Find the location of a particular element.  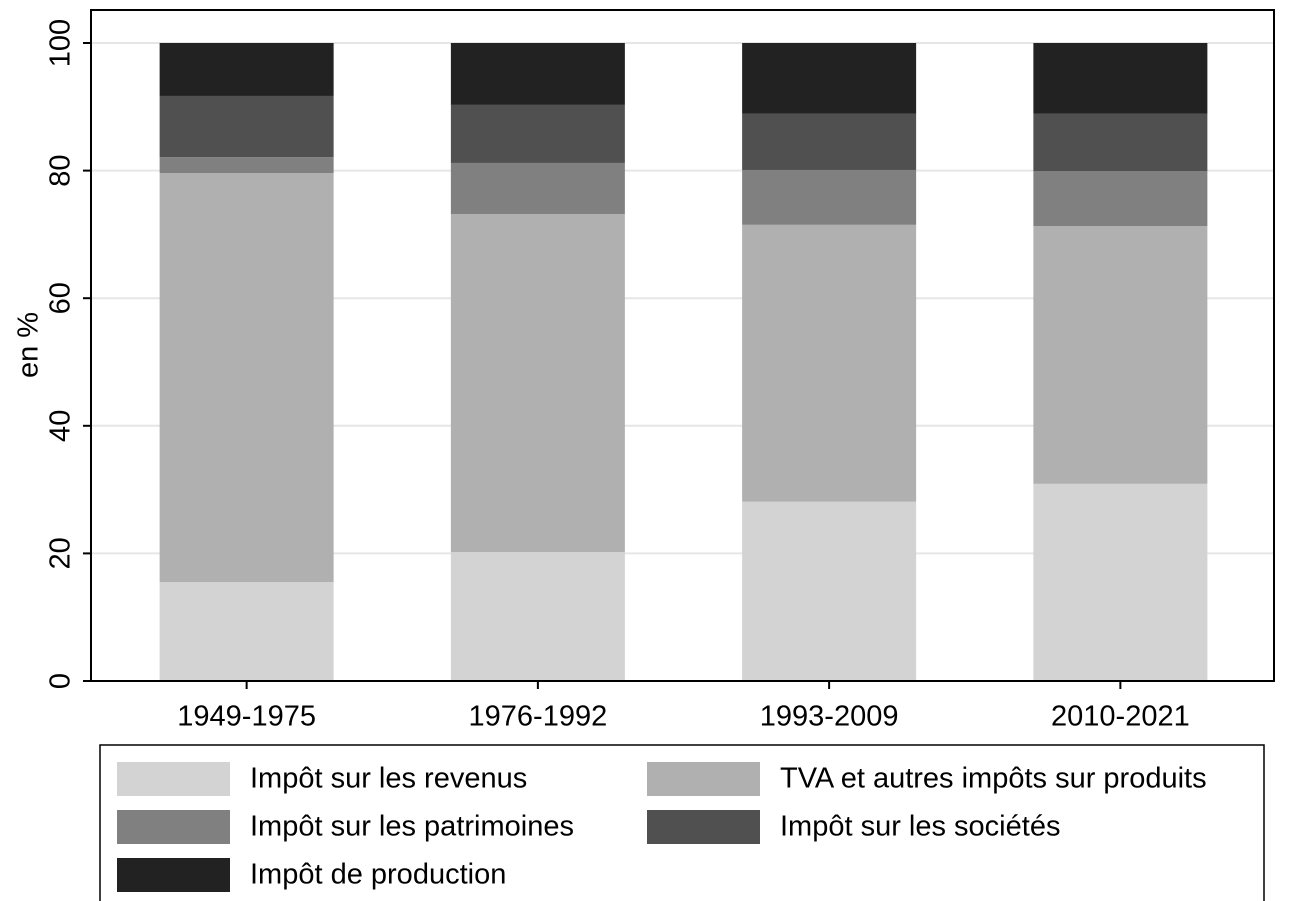

legend-label: Impôt sur les sociétés is located at coordinates (920, 827).